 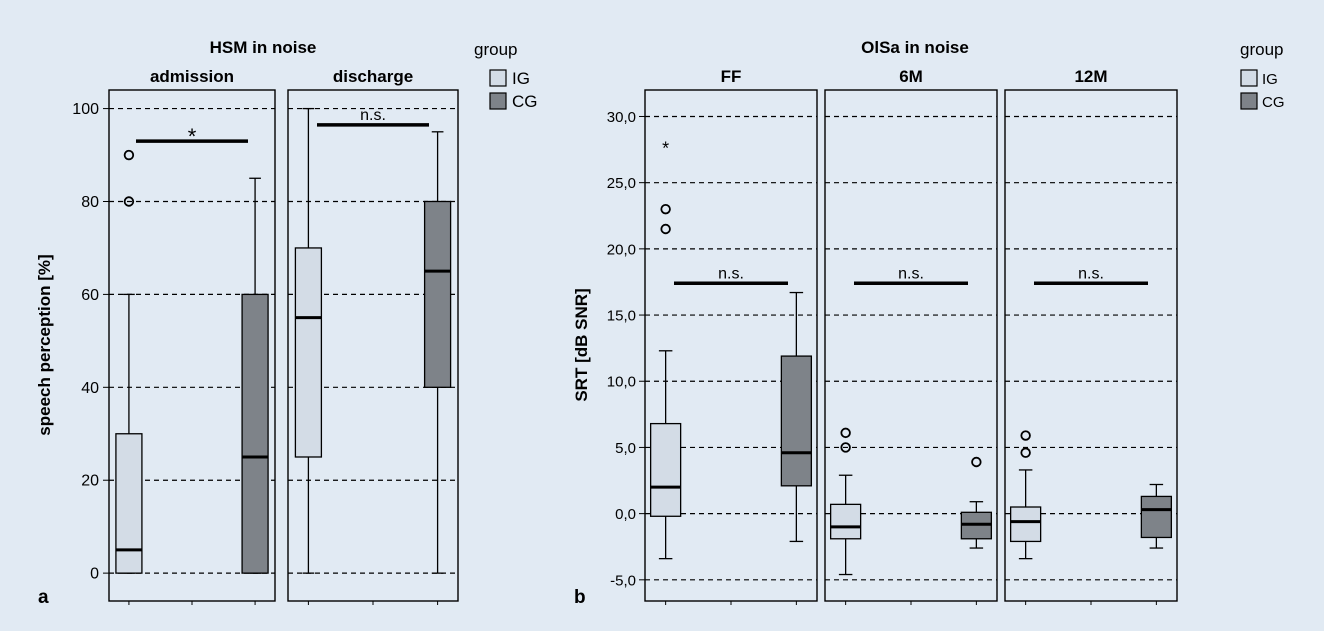 I want to click on y-tick-label: 10,0, so click(x=621, y=382).